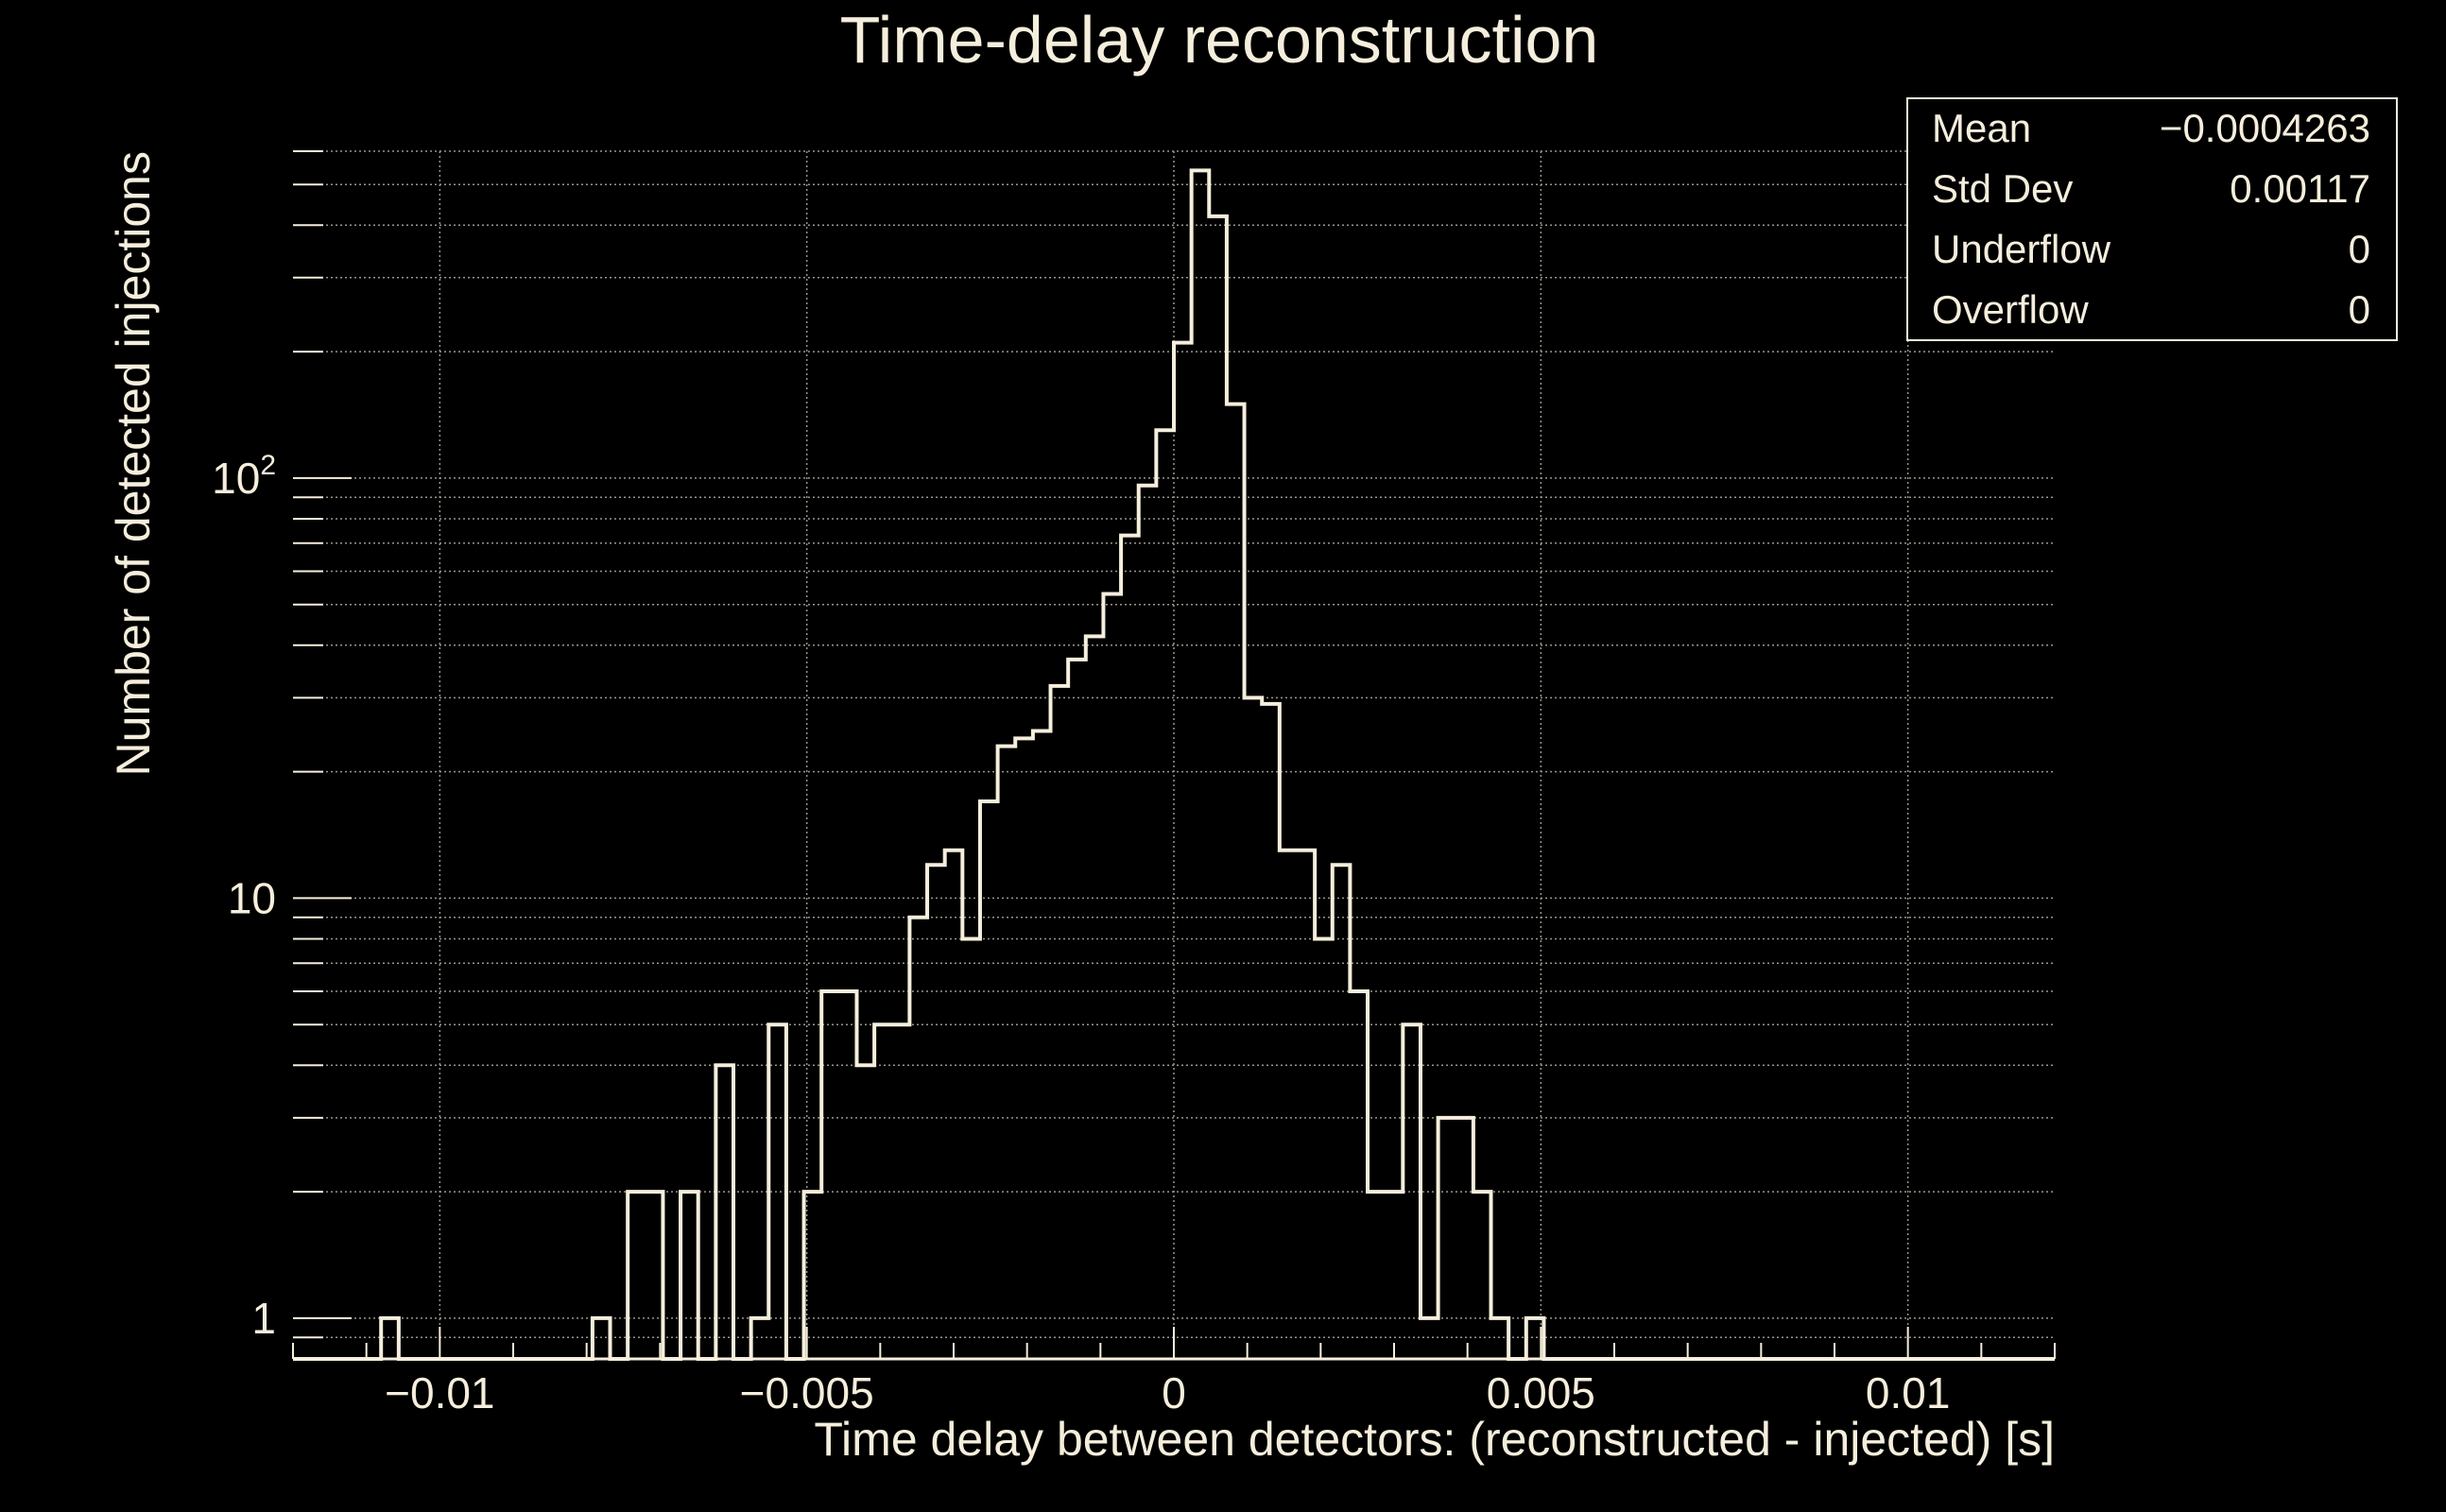 The height and width of the screenshot is (1512, 2446). Describe the element at coordinates (2359, 309) in the screenshot. I see `stats-value-overflow: 0` at that location.